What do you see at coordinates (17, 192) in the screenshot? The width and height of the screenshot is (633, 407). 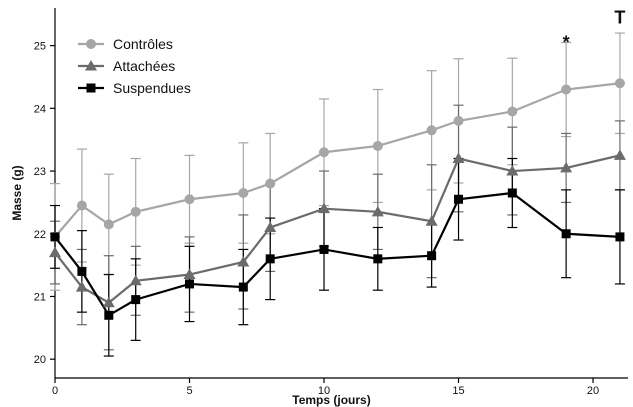 I see `y-axis-label: Masse (g)` at bounding box center [17, 192].